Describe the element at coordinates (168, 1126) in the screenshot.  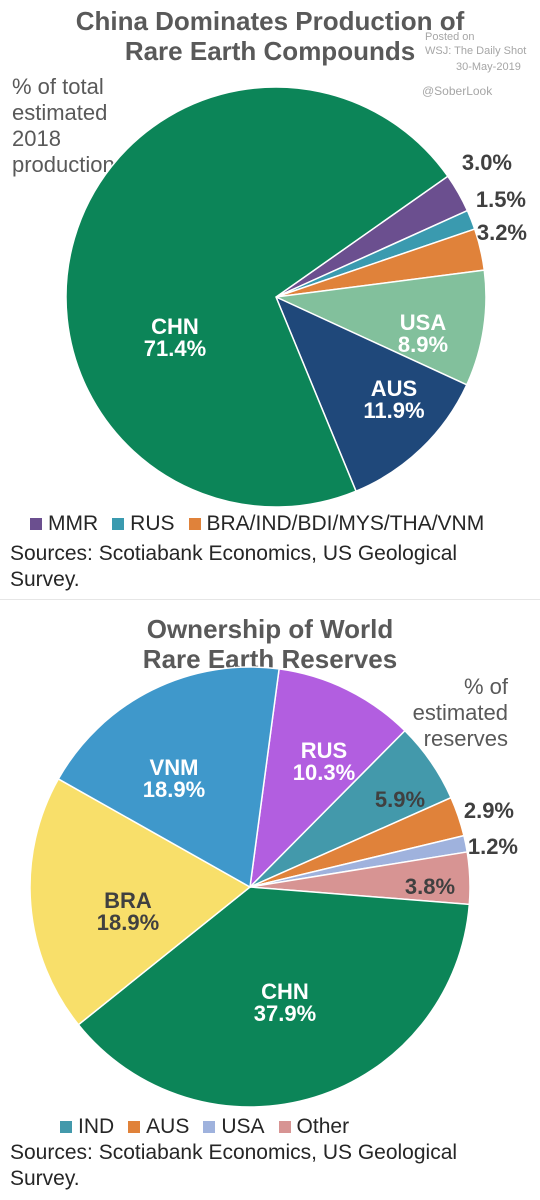
I see `legend-label: AUS` at that location.